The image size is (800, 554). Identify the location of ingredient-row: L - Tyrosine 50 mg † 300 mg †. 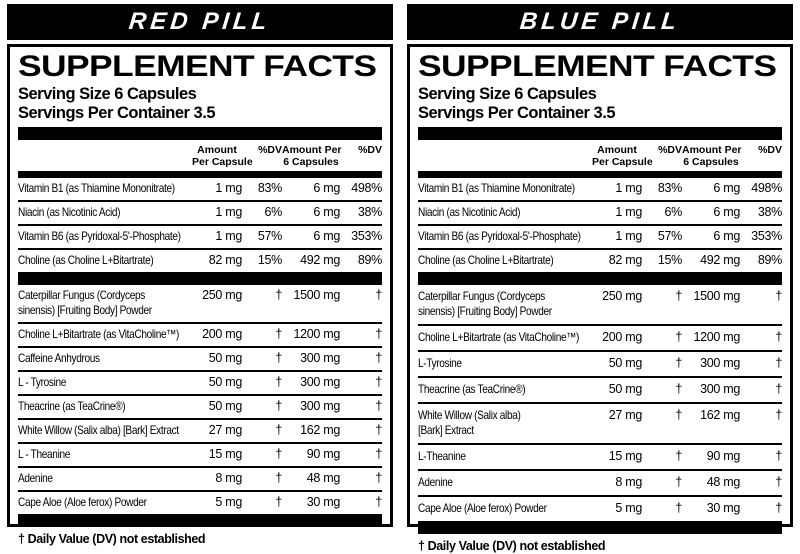
(200, 384).